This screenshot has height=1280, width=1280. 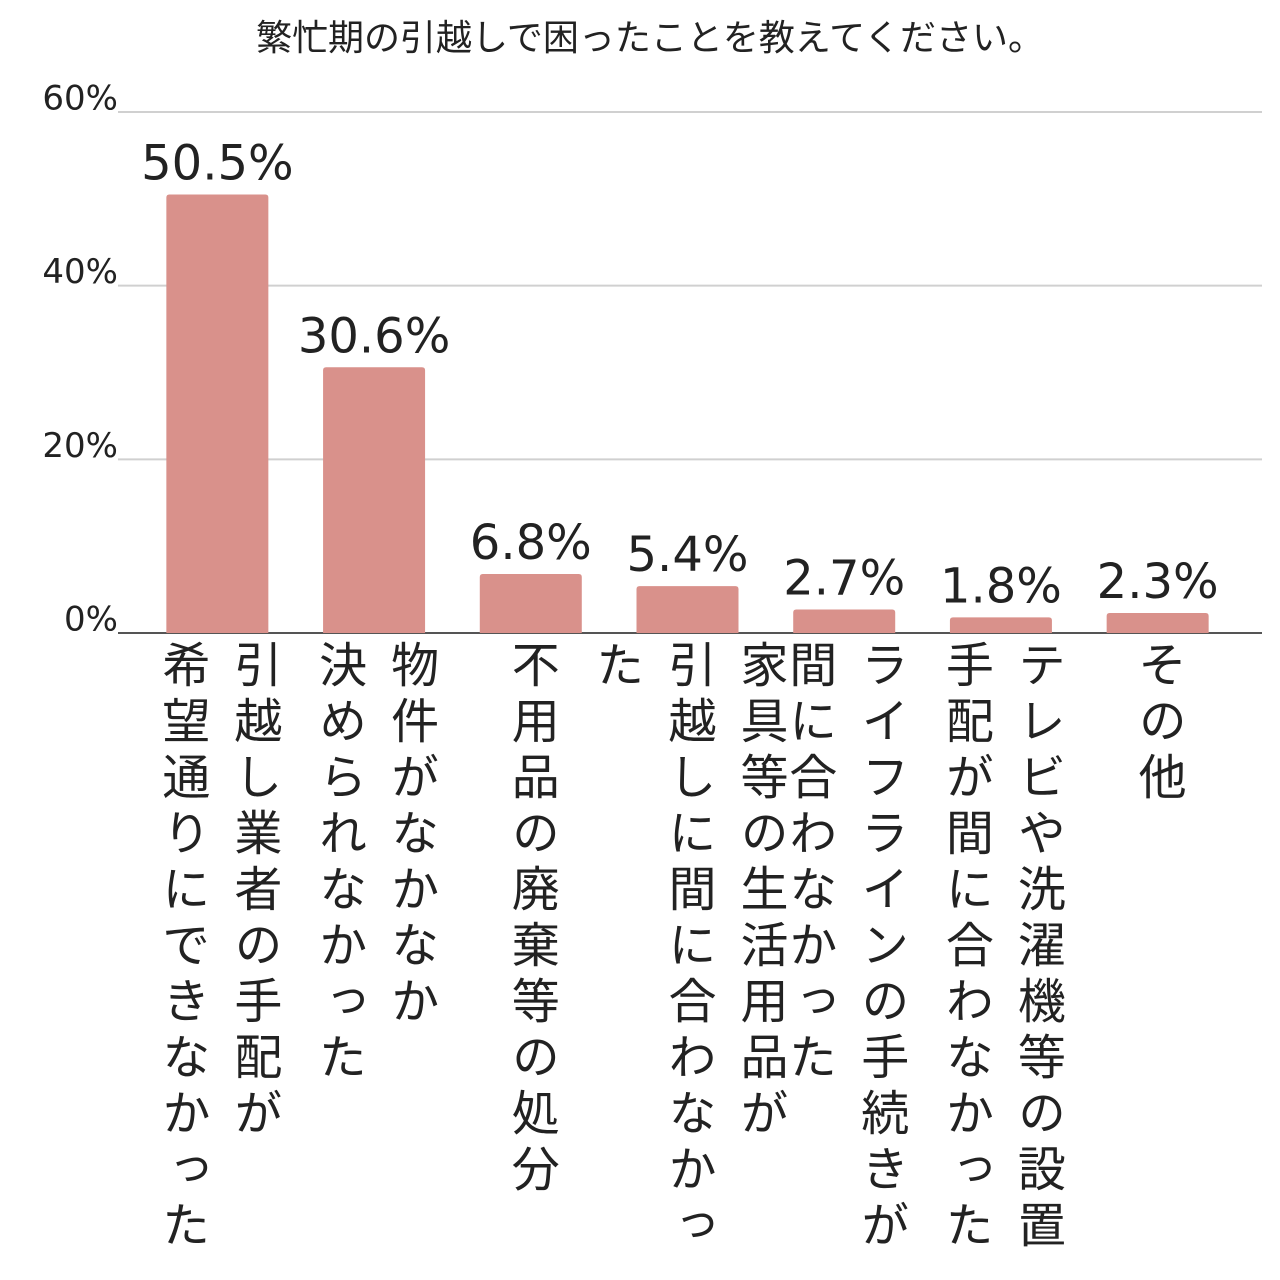 What do you see at coordinates (374, 864) in the screenshot?
I see `x-tick-label: 物件がなかなか 決められなかった` at bounding box center [374, 864].